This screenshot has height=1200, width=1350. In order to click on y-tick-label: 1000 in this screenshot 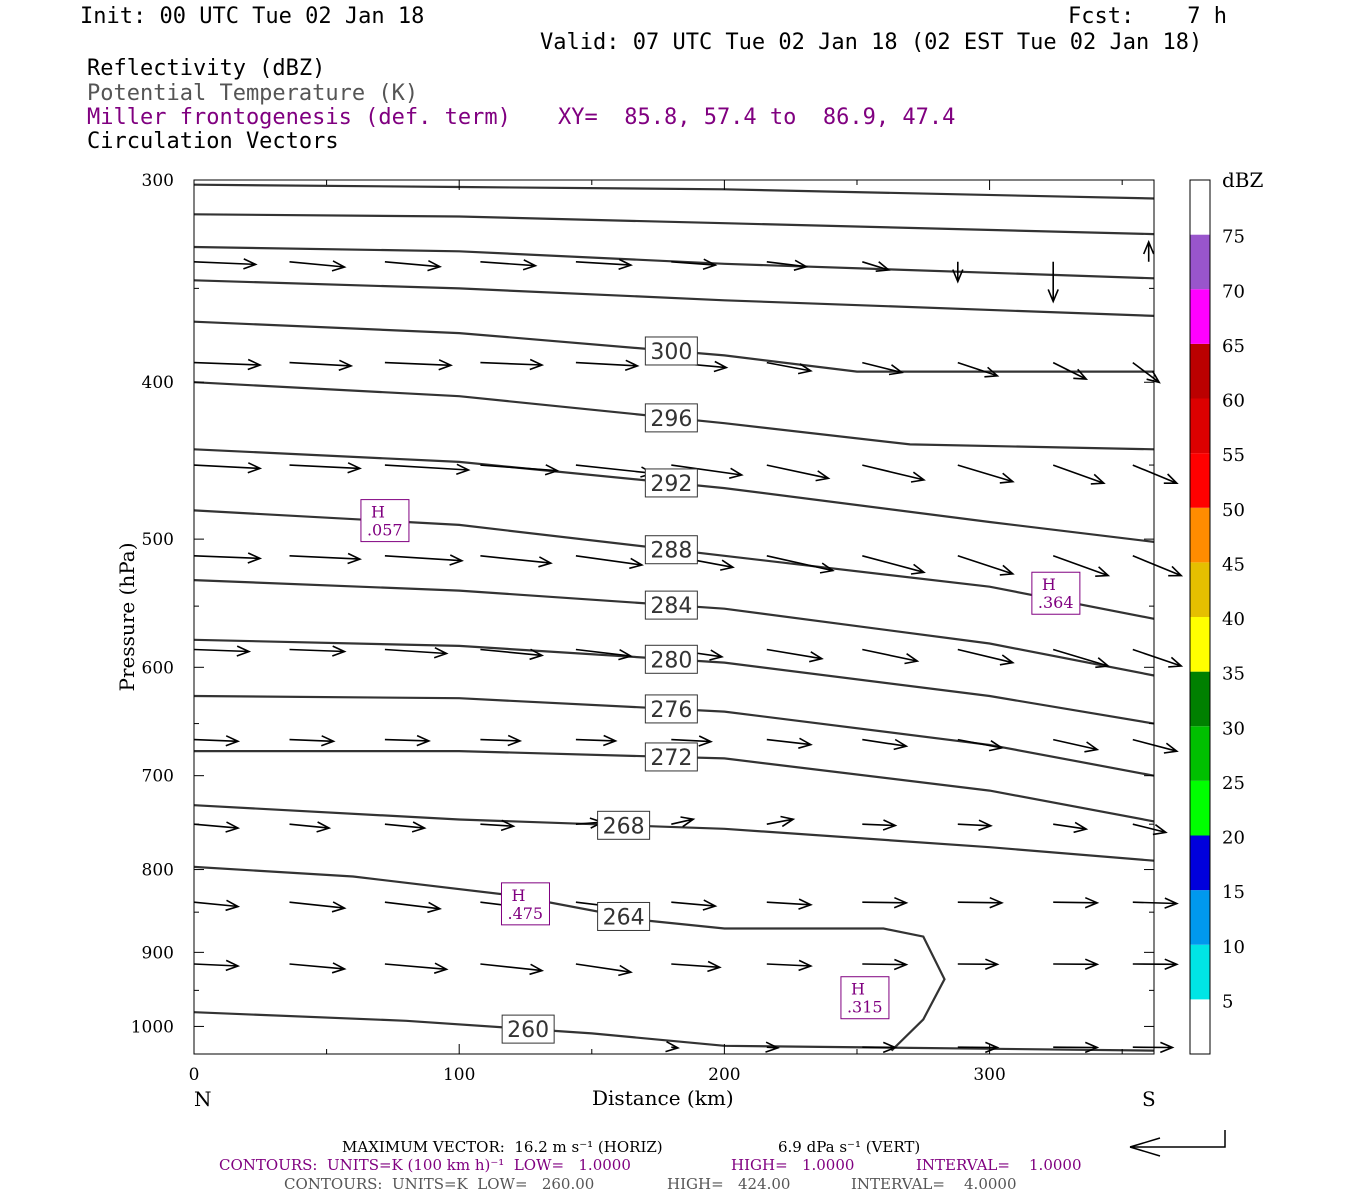, I will do `click(152, 1027)`.